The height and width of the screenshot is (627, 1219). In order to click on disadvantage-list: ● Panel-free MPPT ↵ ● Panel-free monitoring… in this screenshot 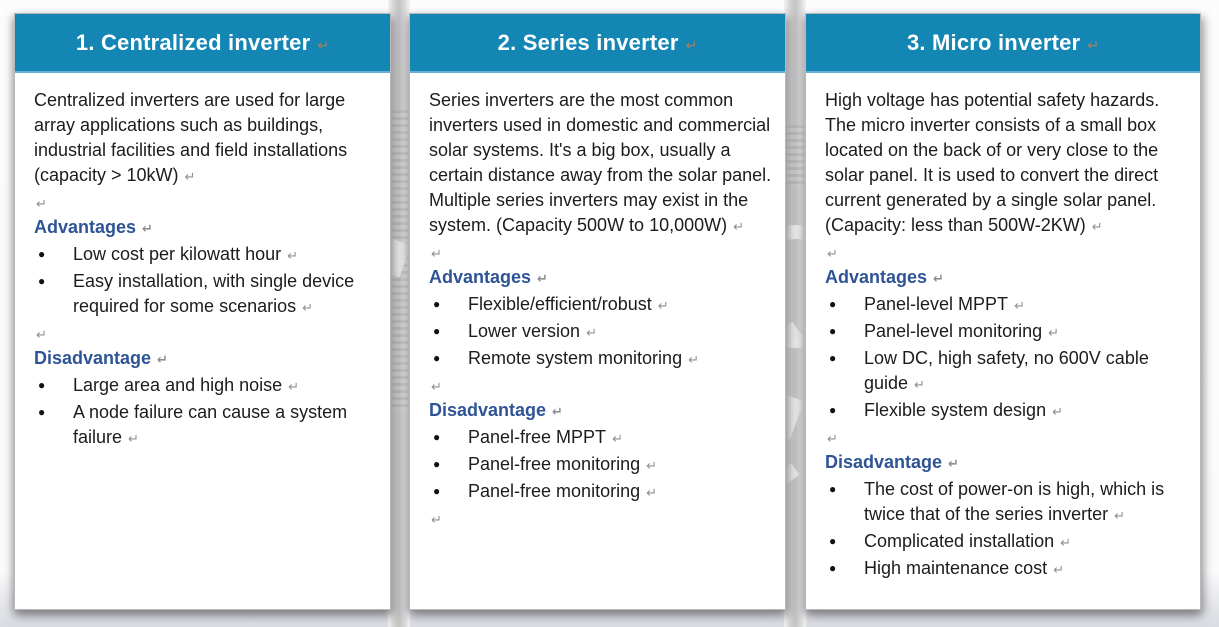, I will do `click(600, 465)`.